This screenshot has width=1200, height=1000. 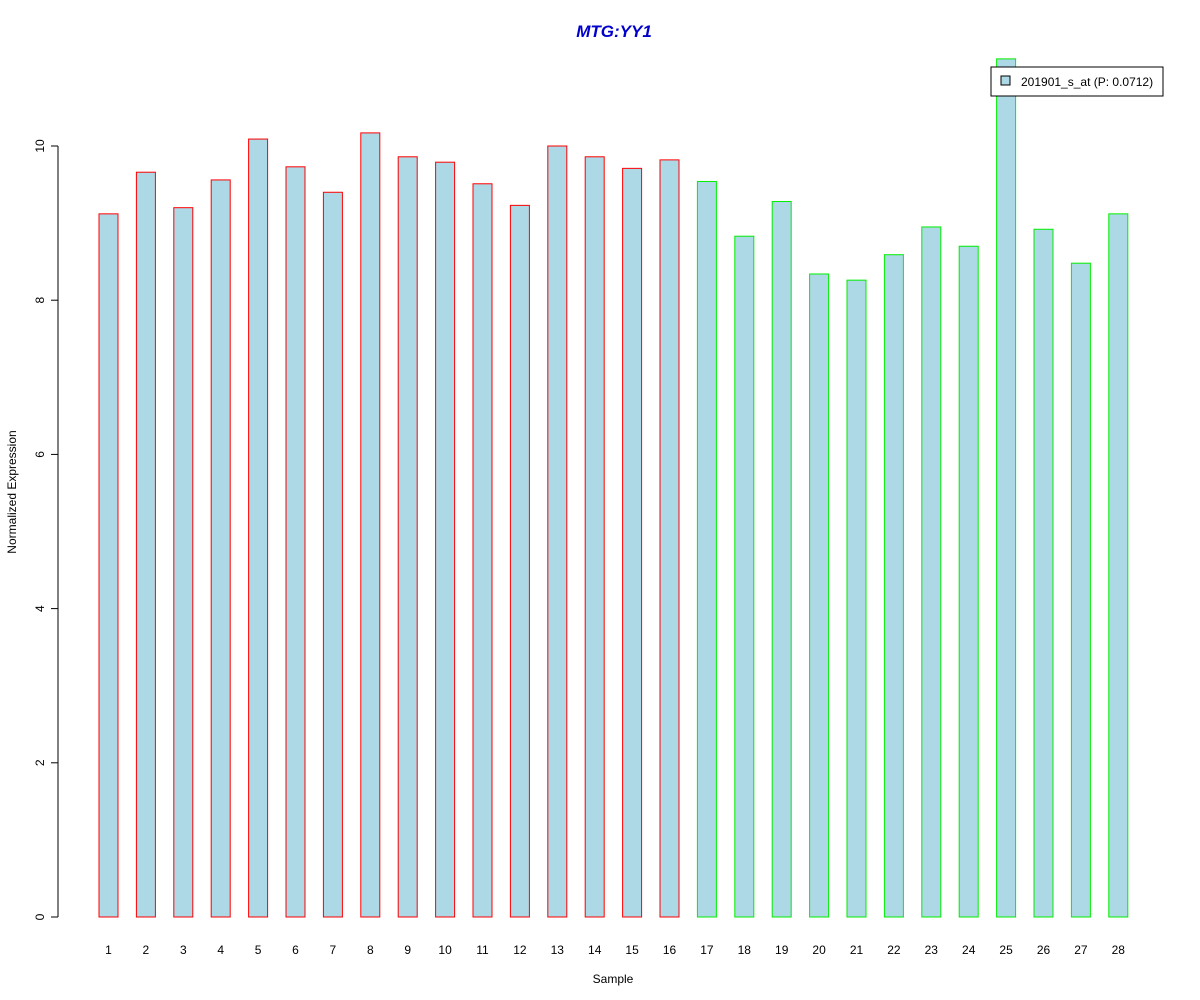 What do you see at coordinates (613, 979) in the screenshot?
I see `x-axis-label: Sample` at bounding box center [613, 979].